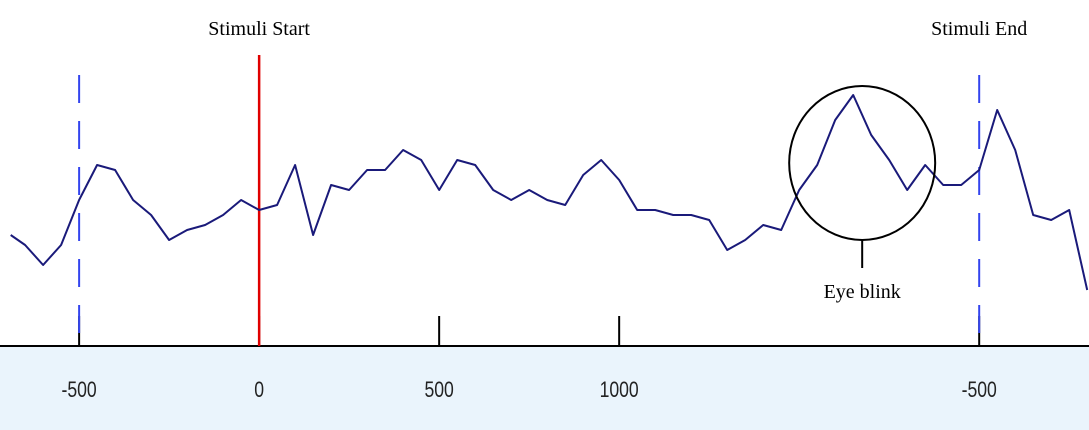  Describe the element at coordinates (259, 390) in the screenshot. I see `x-tick-label: 0` at that location.